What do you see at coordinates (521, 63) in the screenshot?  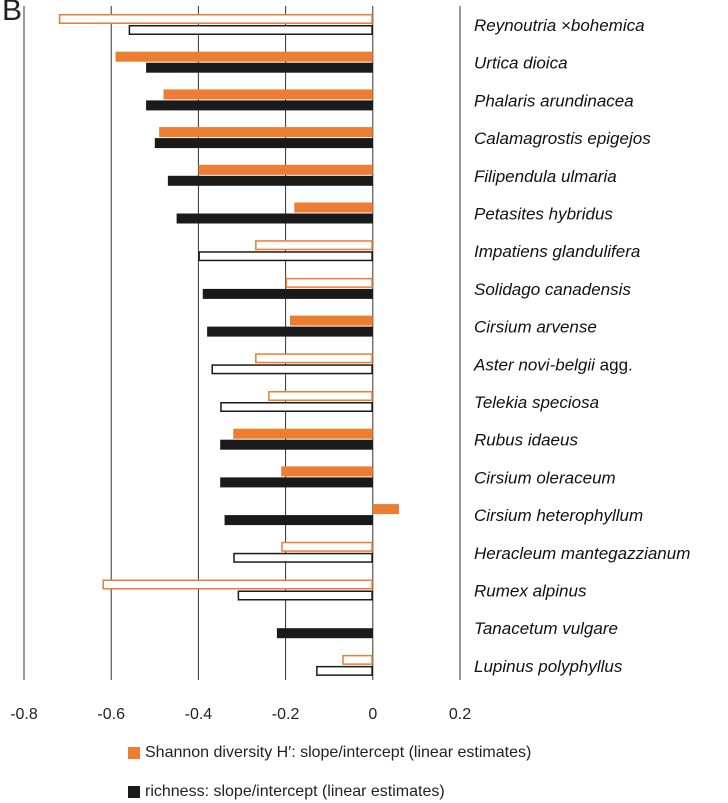 I see `species-label: Urtica dioica` at bounding box center [521, 63].